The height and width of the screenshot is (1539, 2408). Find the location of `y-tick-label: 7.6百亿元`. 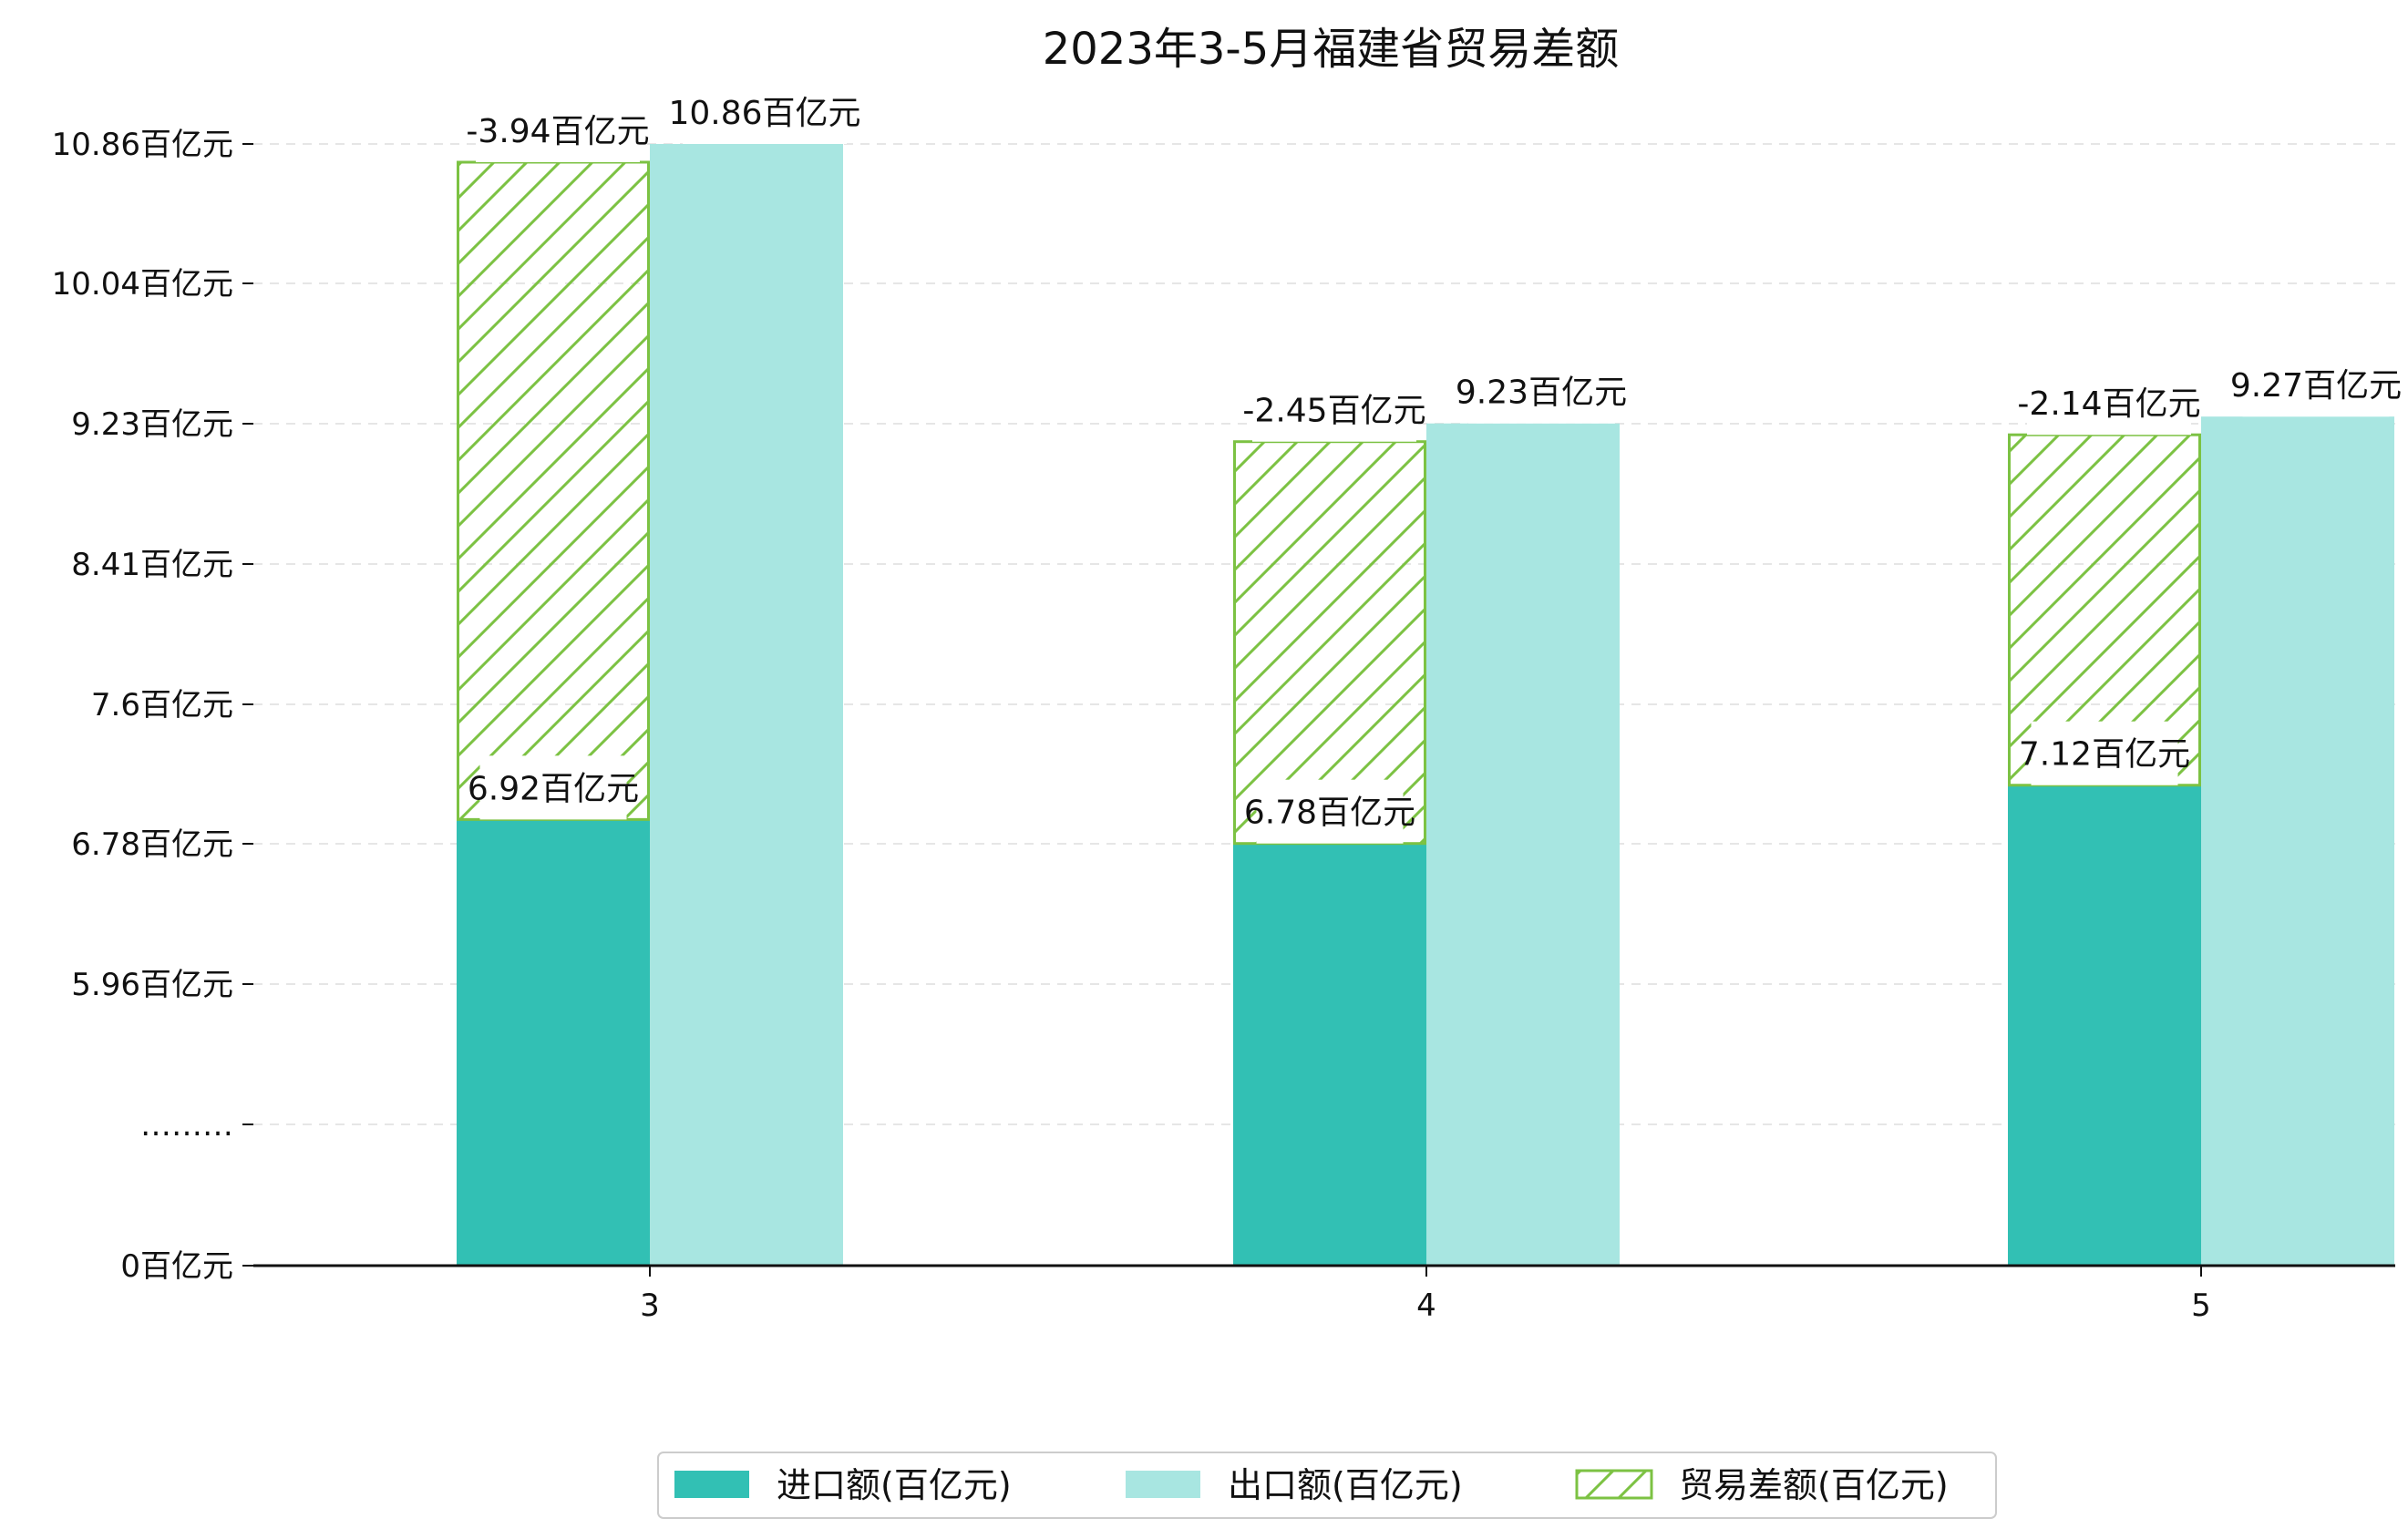

y-tick-label: 7.6百亿元 is located at coordinates (162, 705).